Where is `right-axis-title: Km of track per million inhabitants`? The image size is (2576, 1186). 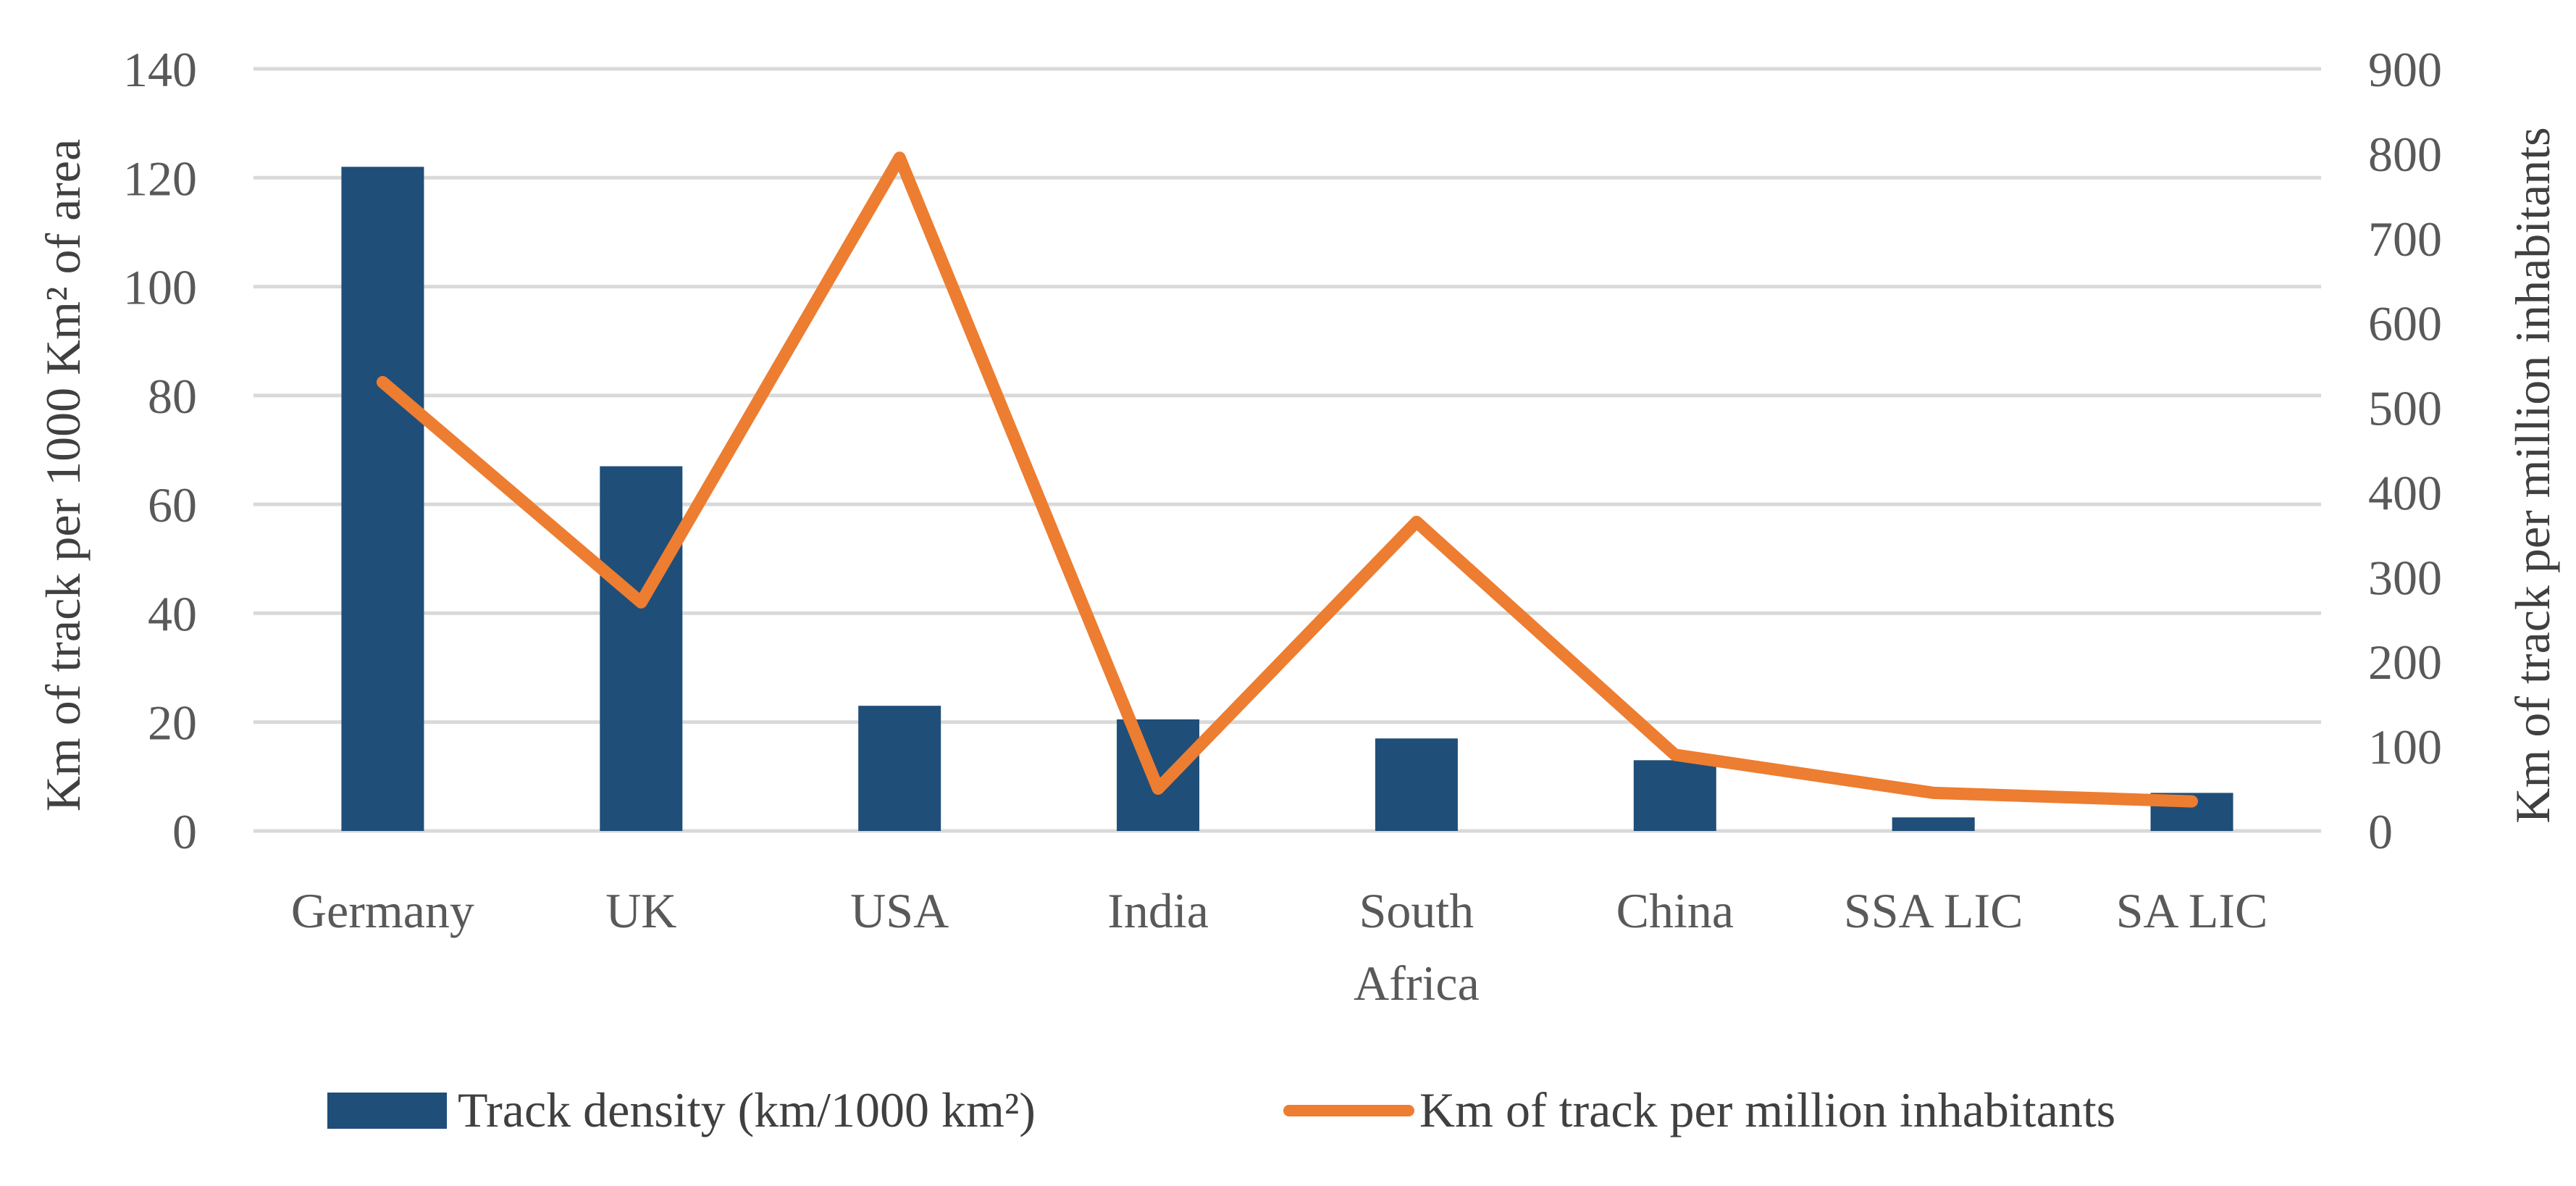 right-axis-title: Km of track per million inhabitants is located at coordinates (2532, 475).